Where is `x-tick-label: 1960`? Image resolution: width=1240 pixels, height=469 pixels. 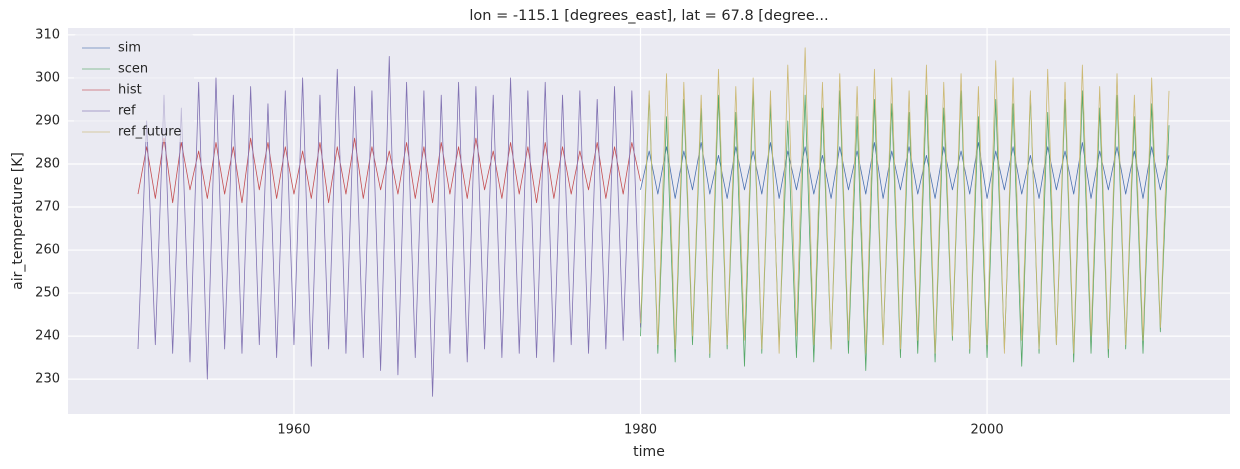
x-tick-label: 1960 is located at coordinates (293, 430).